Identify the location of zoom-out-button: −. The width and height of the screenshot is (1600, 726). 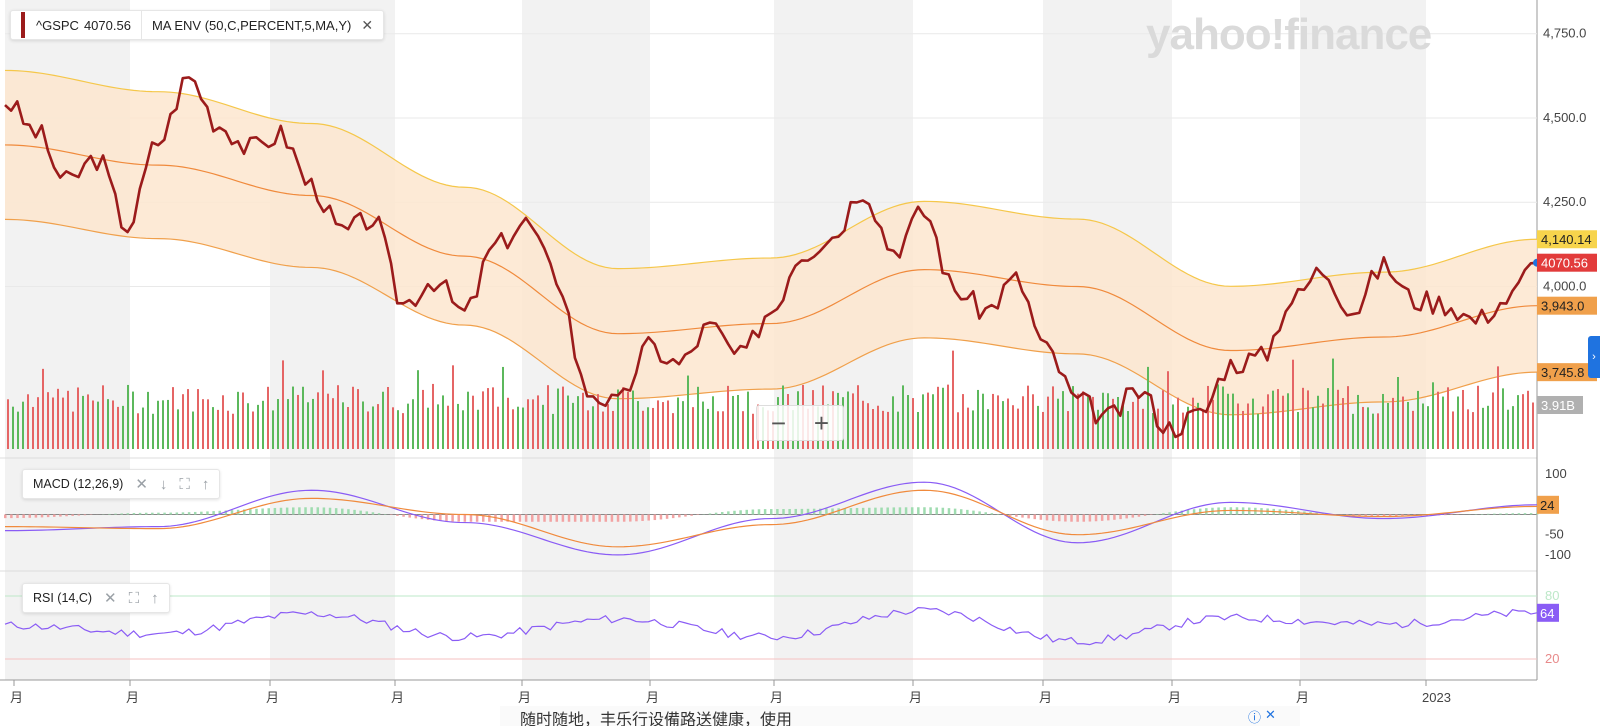
(778, 422).